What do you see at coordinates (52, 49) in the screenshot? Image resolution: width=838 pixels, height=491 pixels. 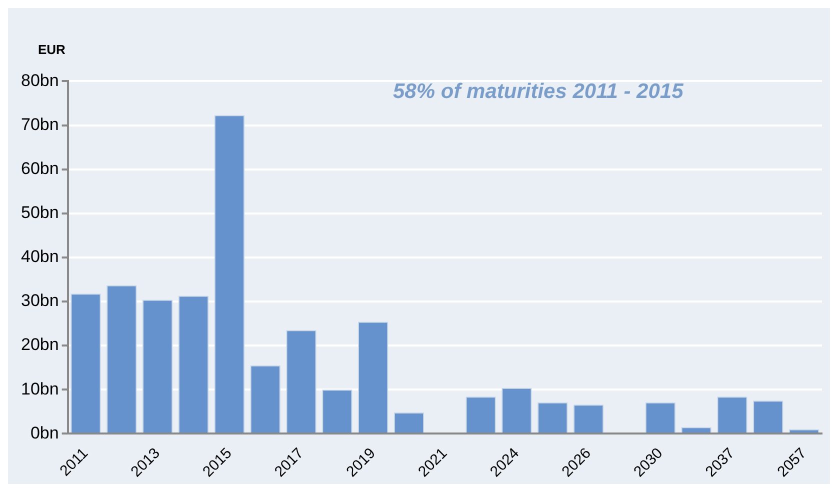 I see `y-axis-title: EUR` at bounding box center [52, 49].